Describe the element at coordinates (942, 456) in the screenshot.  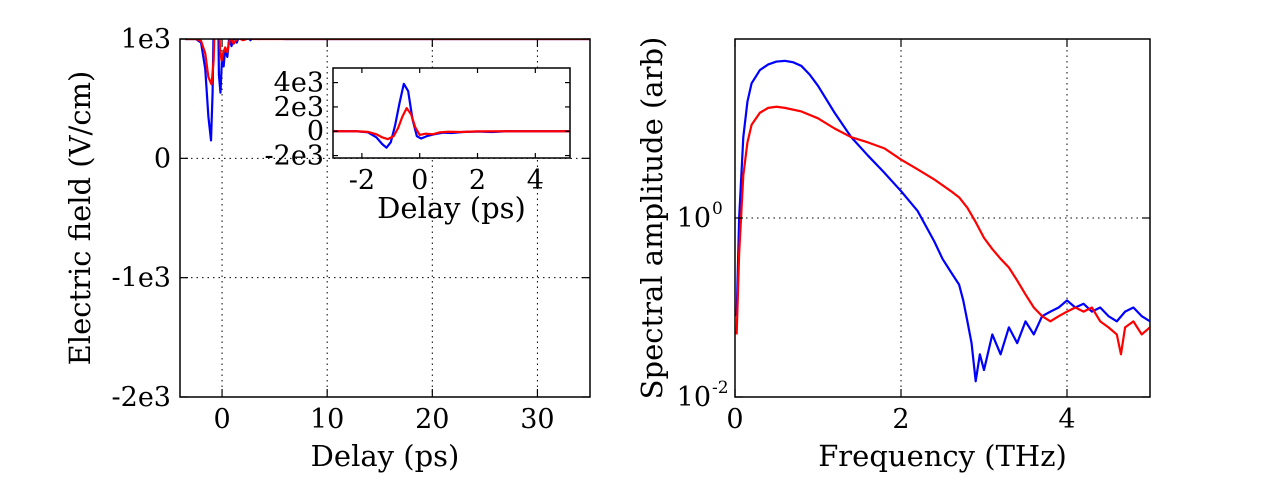
I see `x-axis-label: Frequency (THz)` at that location.